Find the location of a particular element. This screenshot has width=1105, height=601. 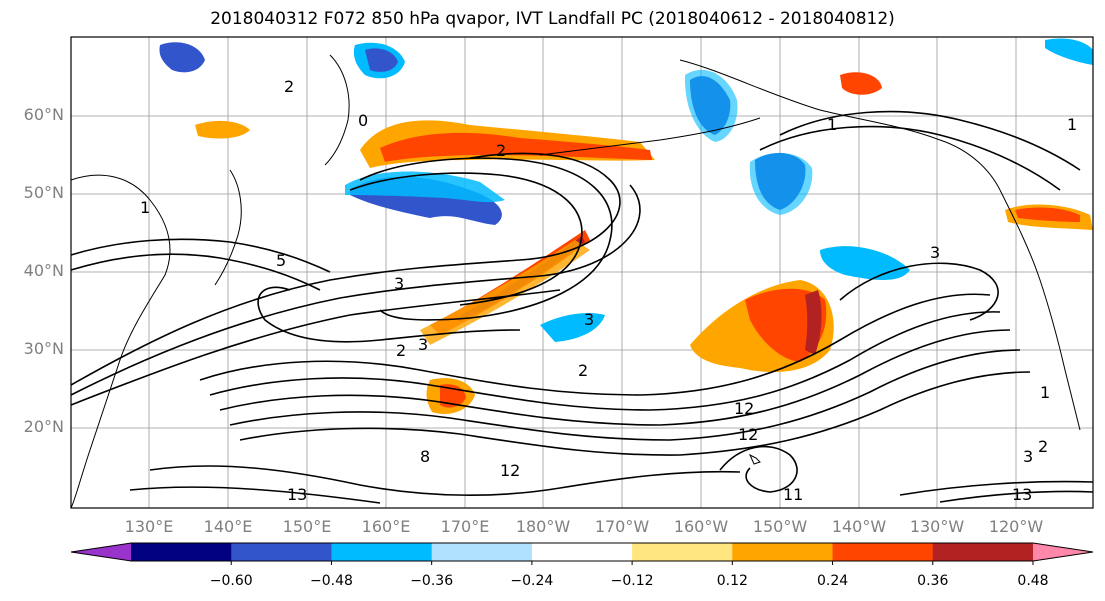

lon-label: 130°E is located at coordinates (149, 526).